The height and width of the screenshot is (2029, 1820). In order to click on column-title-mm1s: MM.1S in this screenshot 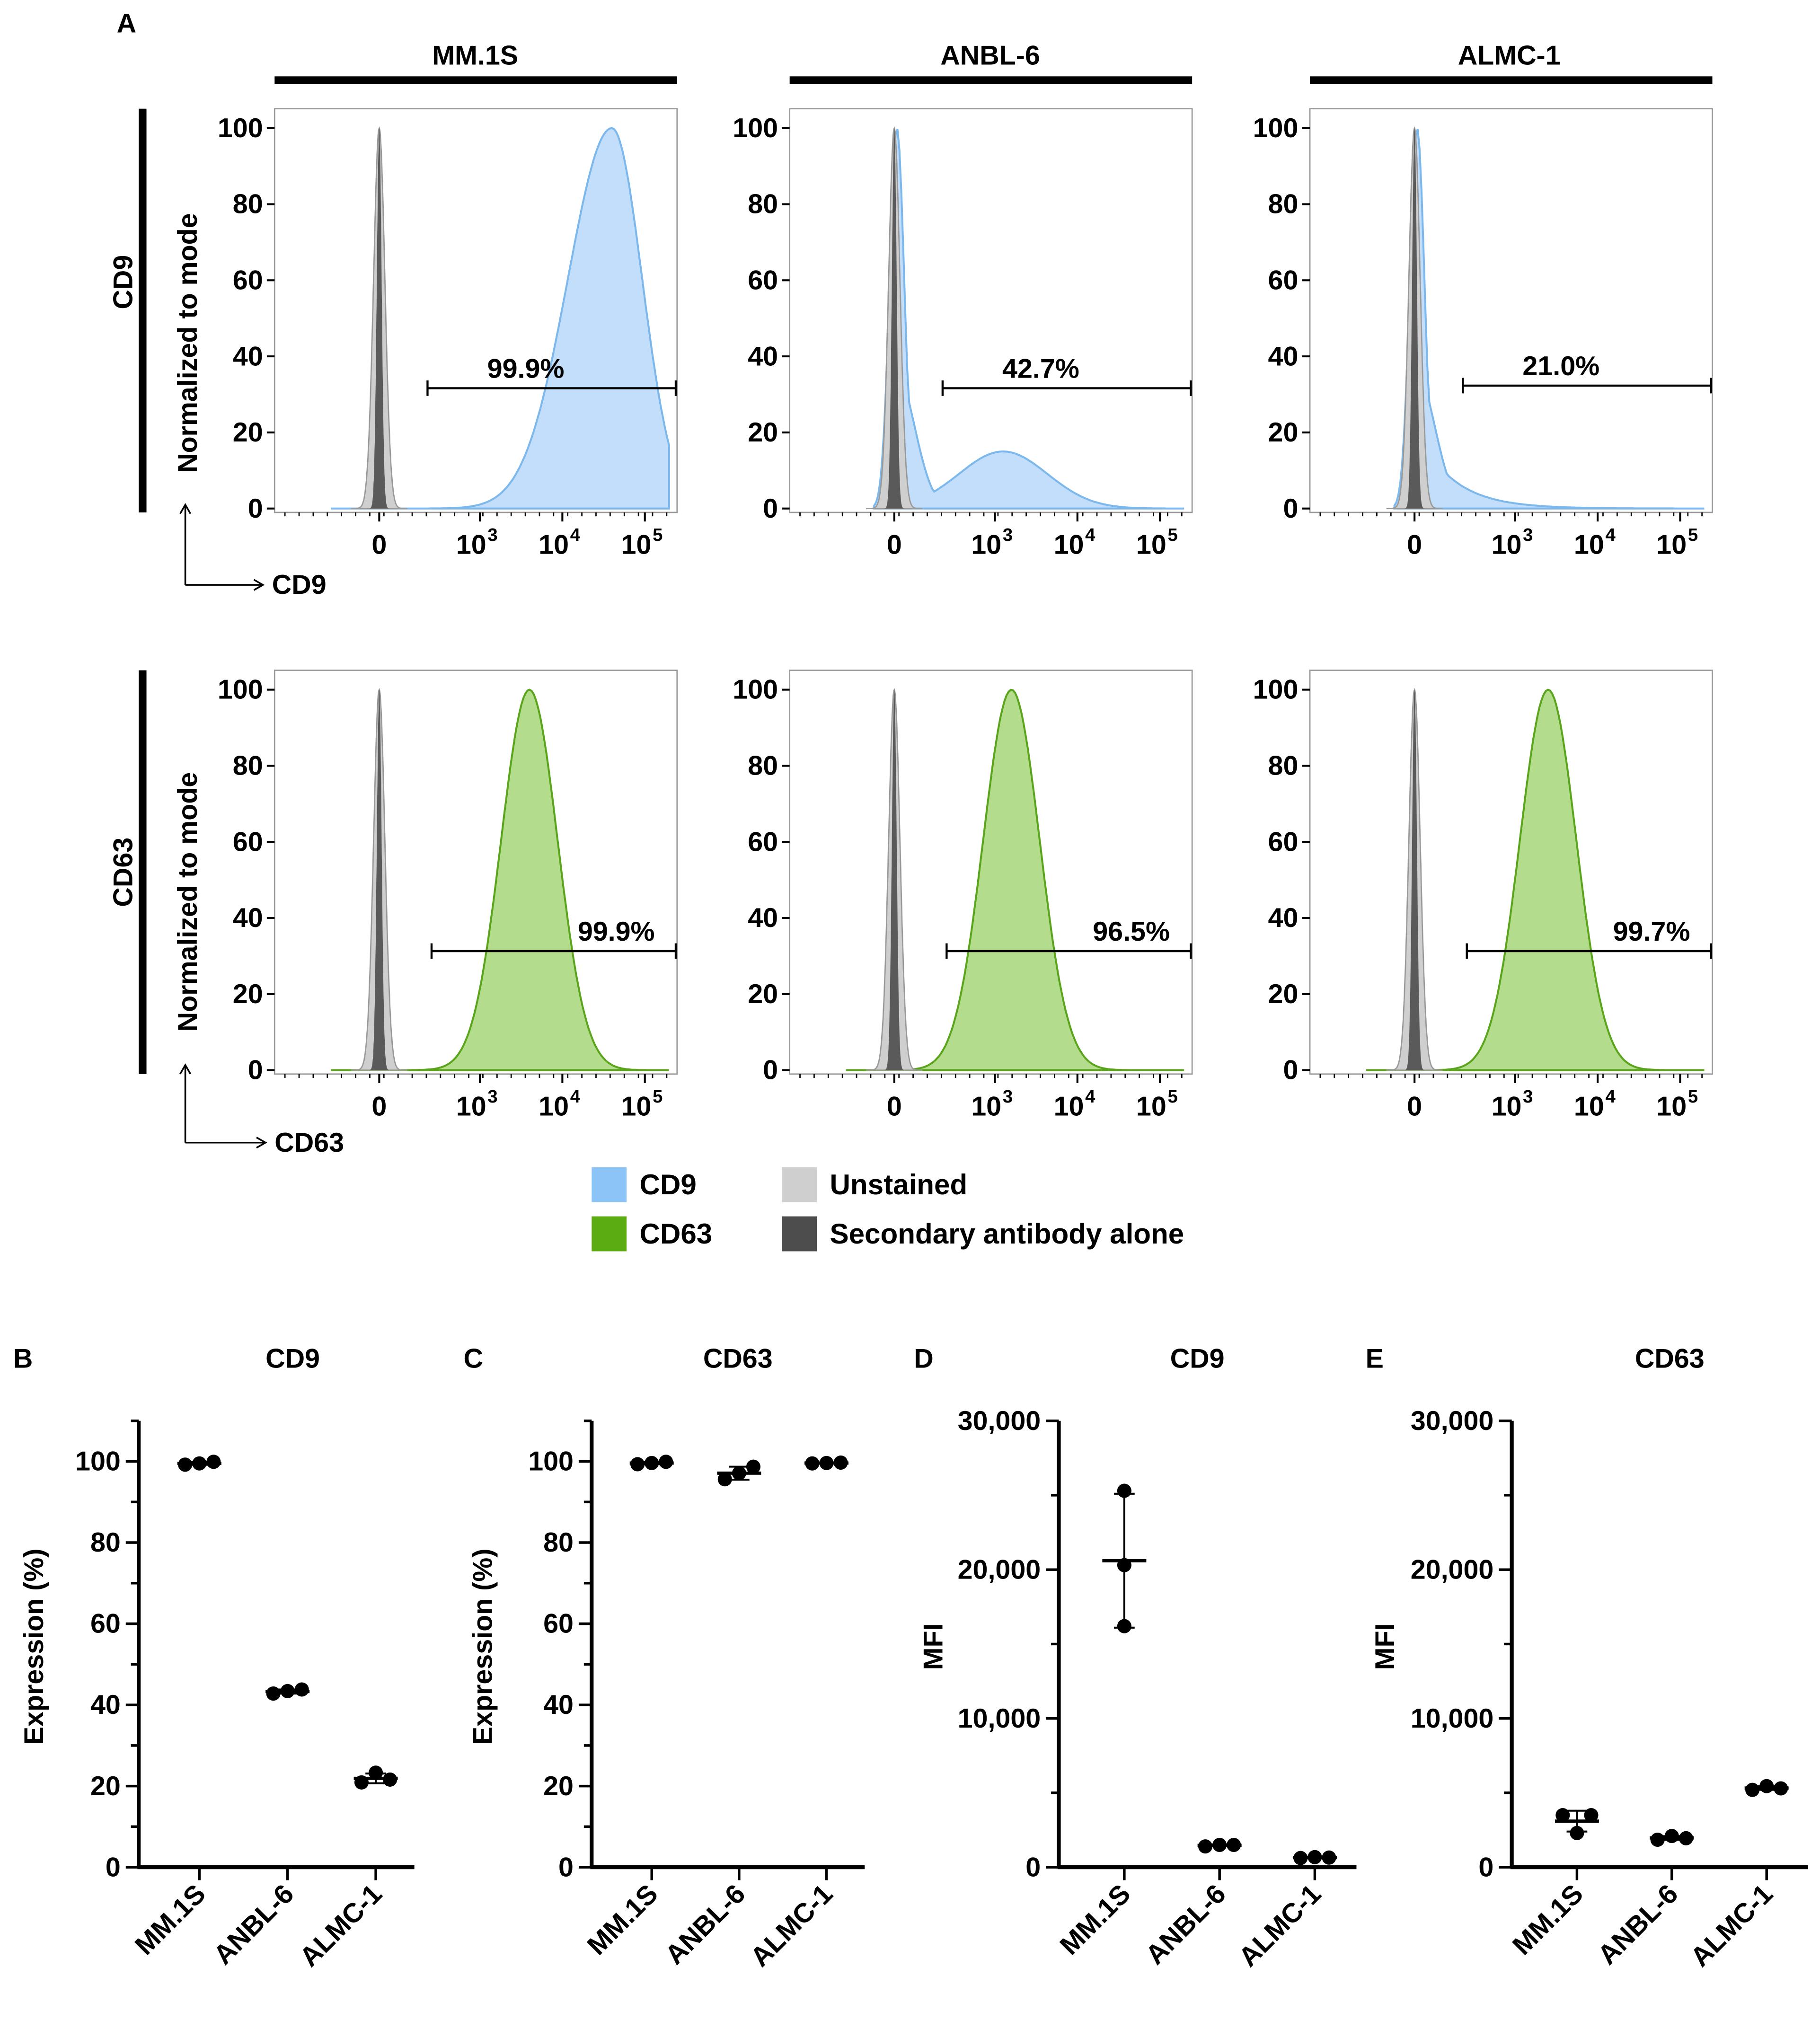, I will do `click(475, 56)`.